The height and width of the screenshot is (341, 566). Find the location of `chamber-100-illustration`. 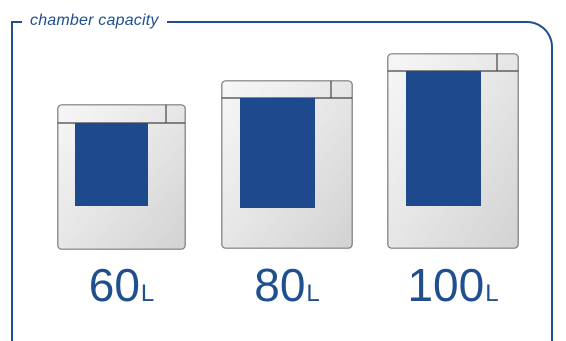

chamber-100-illustration is located at coordinates (453, 151).